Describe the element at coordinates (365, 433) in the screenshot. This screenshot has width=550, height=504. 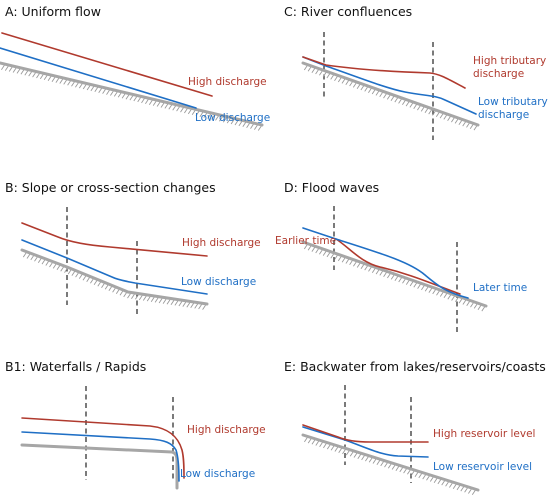
I see `panel-e-high-level-line` at that location.